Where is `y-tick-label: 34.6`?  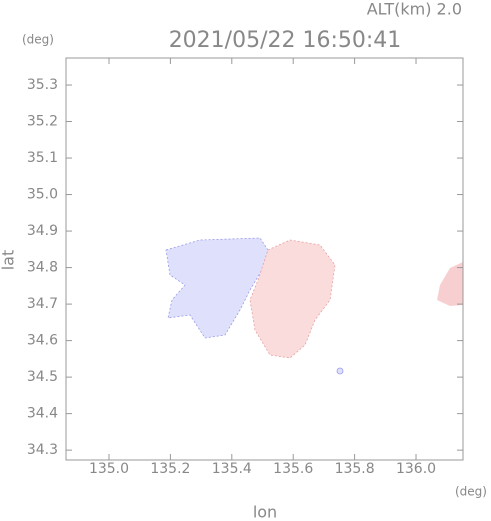 y-tick-label: 34.6 is located at coordinates (42, 341).